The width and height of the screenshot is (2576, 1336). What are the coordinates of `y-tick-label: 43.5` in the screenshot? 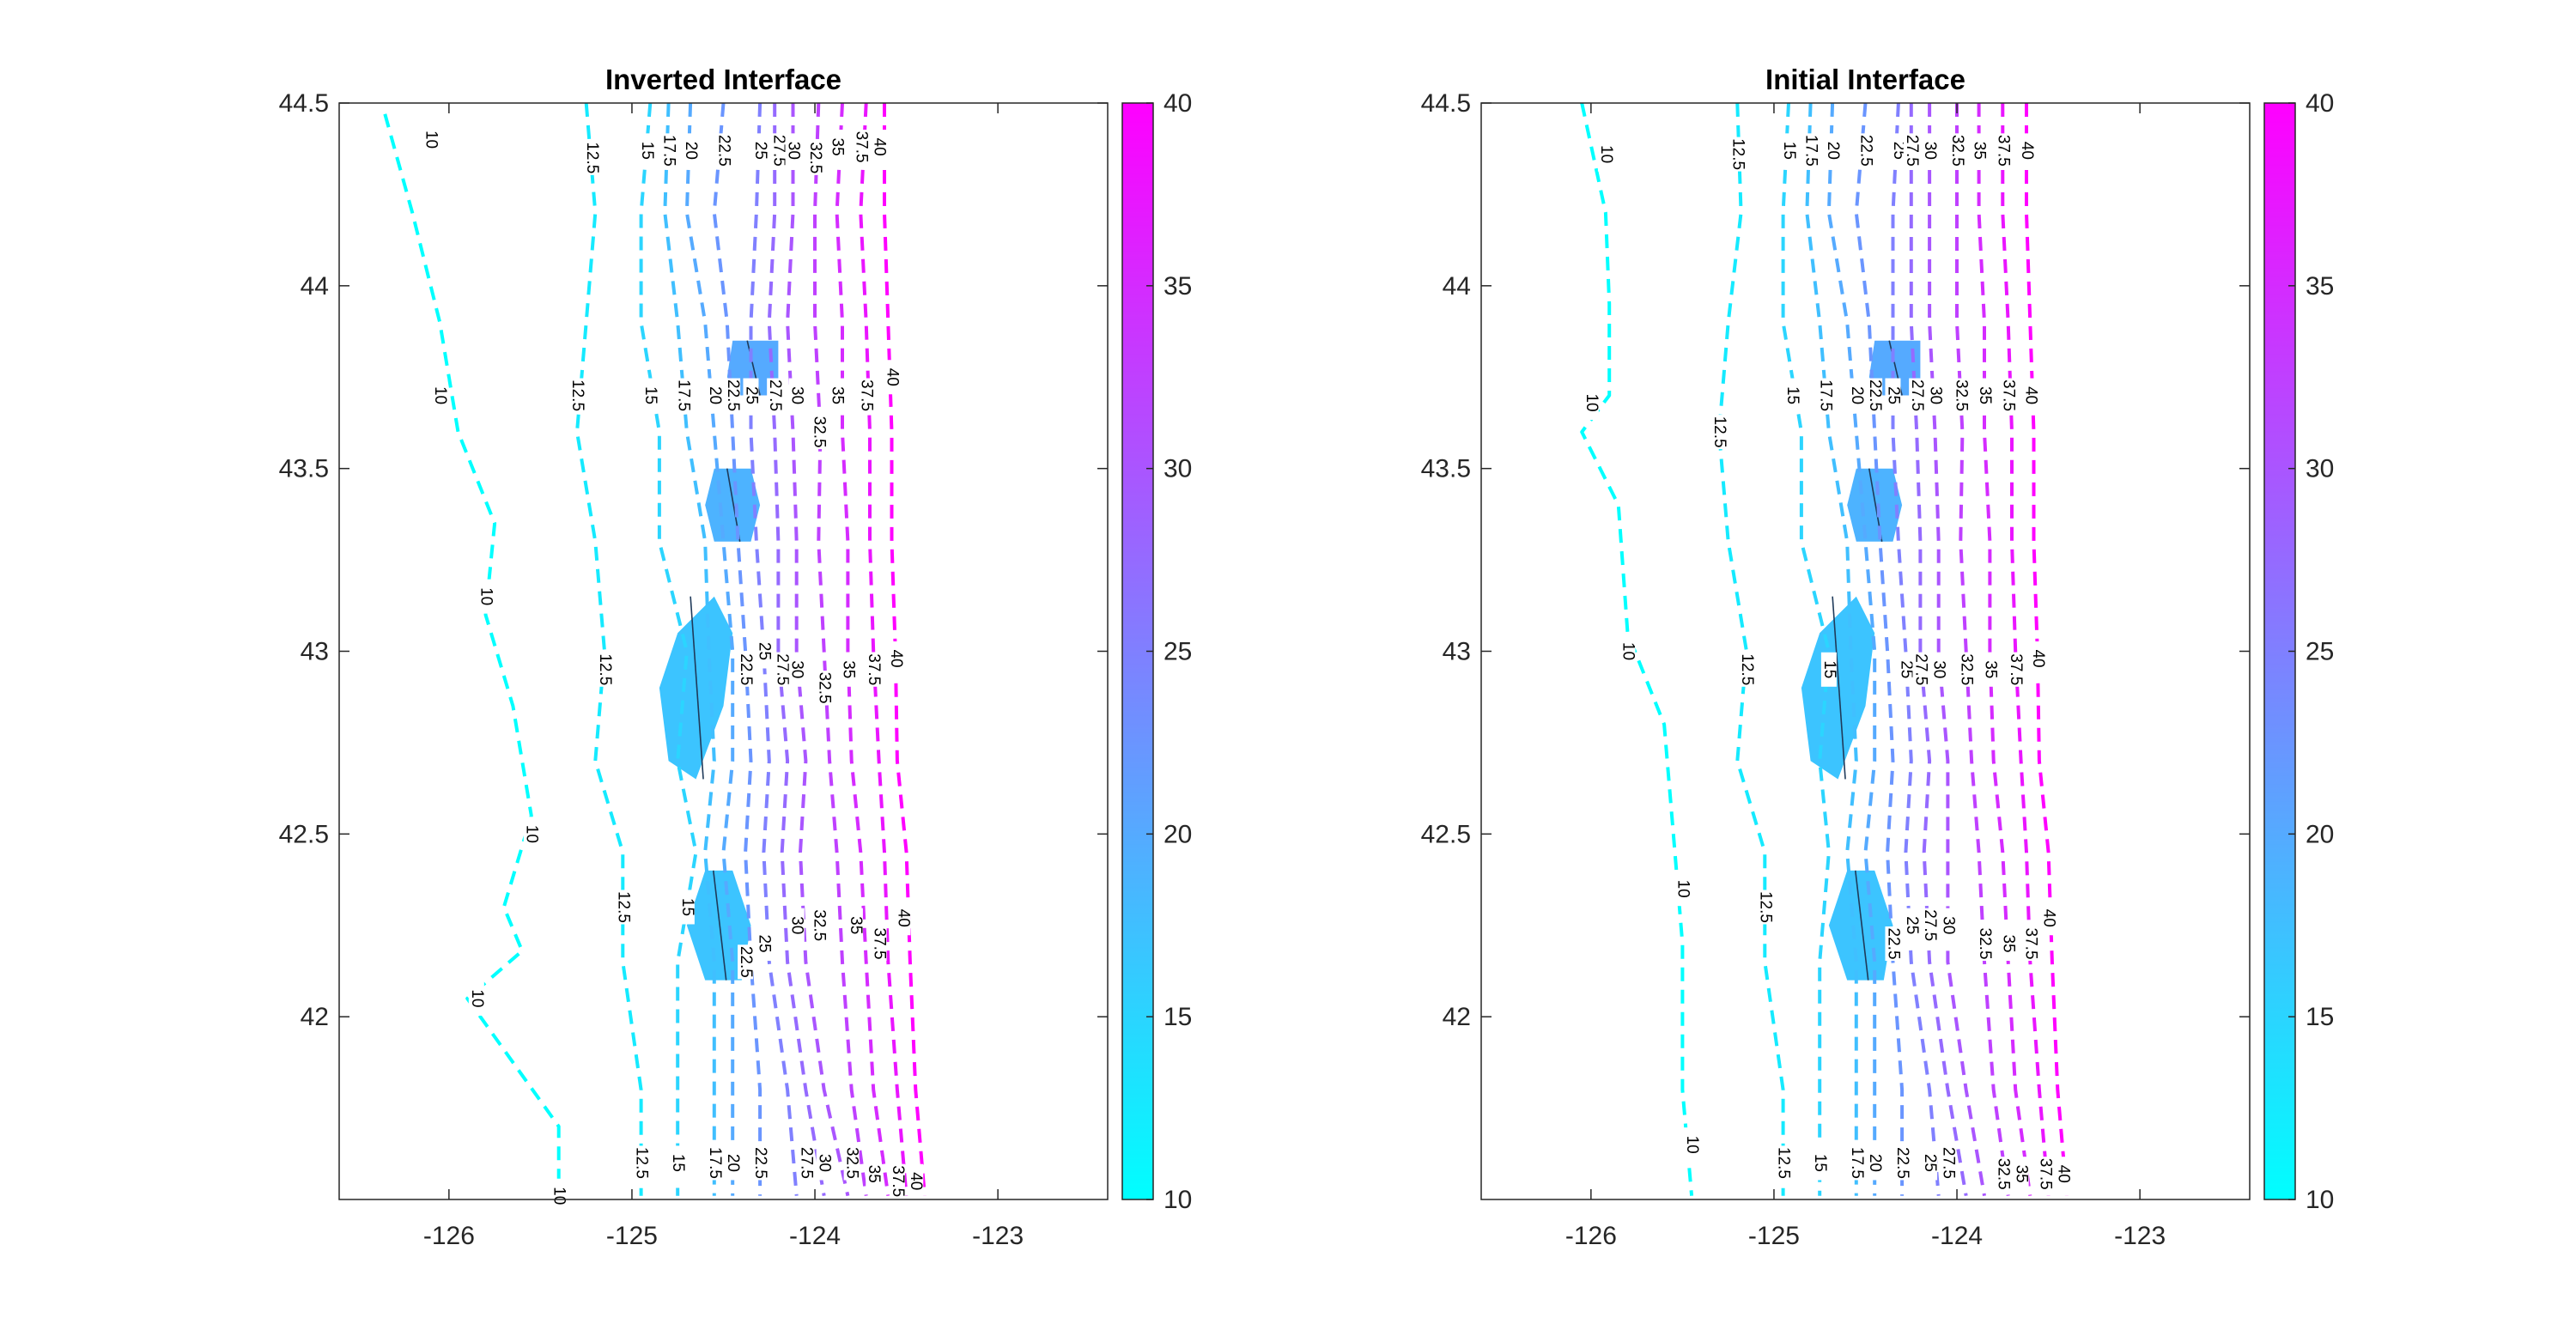 It's located at (304, 469).